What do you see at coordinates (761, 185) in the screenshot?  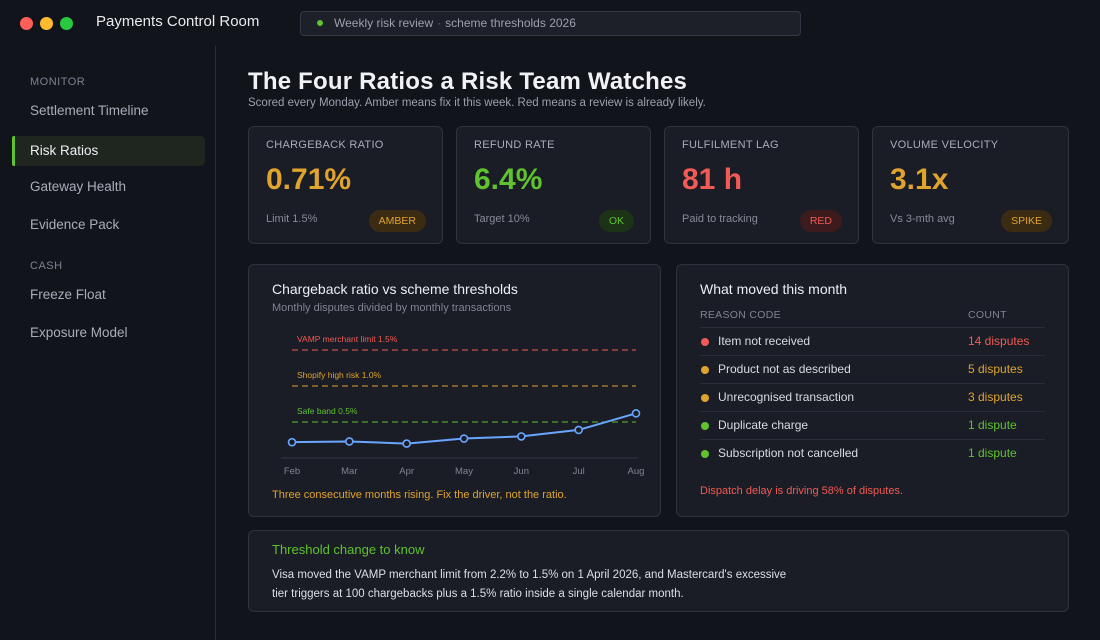 I see `kpi-card-fulfilment-lag: FULFILMENT LAG 81 h Paid to tracking RED` at bounding box center [761, 185].